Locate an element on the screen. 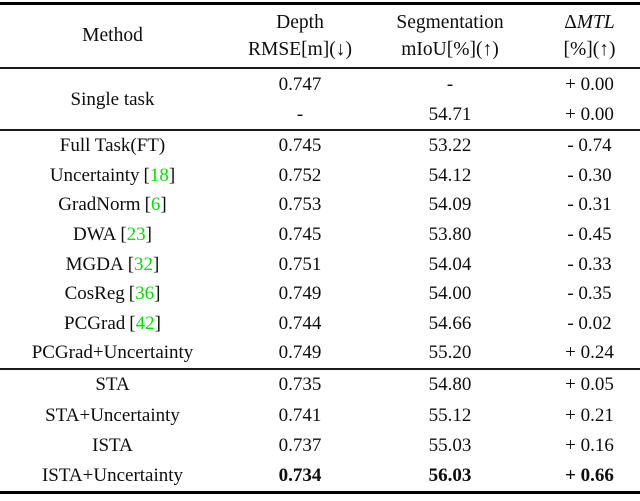 The height and width of the screenshot is (501, 640). citation: [6] is located at coordinates (156, 204).